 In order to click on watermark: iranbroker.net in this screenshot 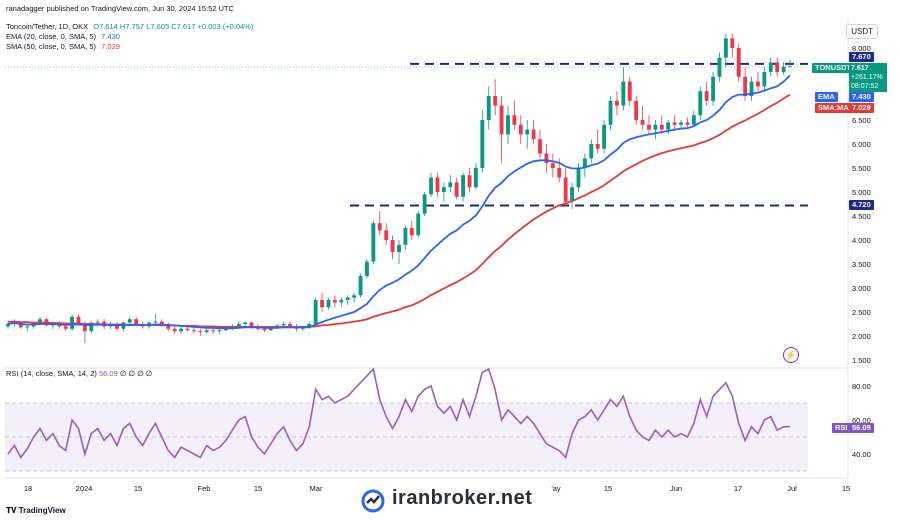, I will do `click(462, 498)`.